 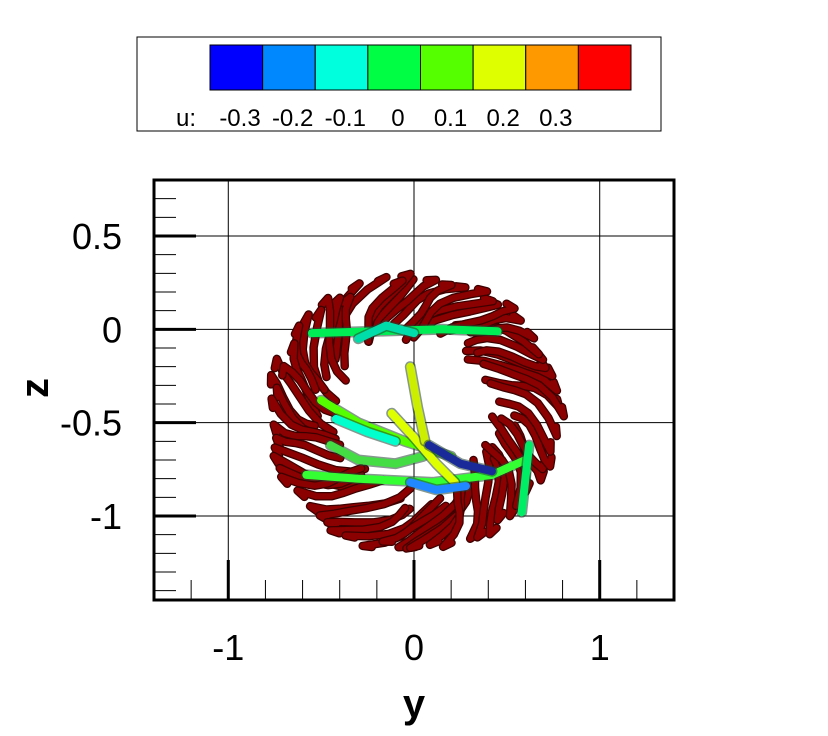 What do you see at coordinates (414, 647) in the screenshot?
I see `x-tick-label: 0` at bounding box center [414, 647].